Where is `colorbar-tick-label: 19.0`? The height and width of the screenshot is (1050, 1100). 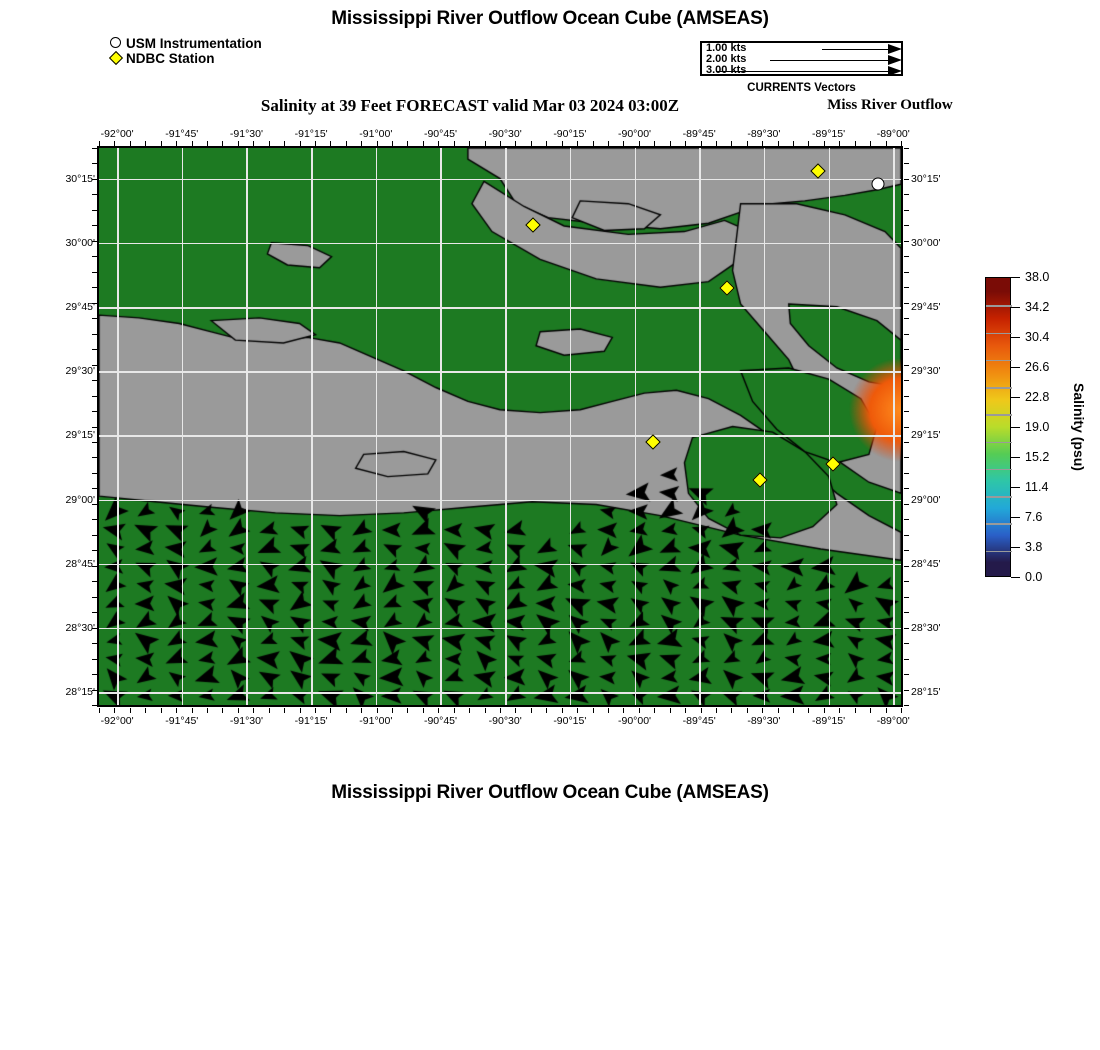 colorbar-tick-label: 19.0 is located at coordinates (1037, 427).